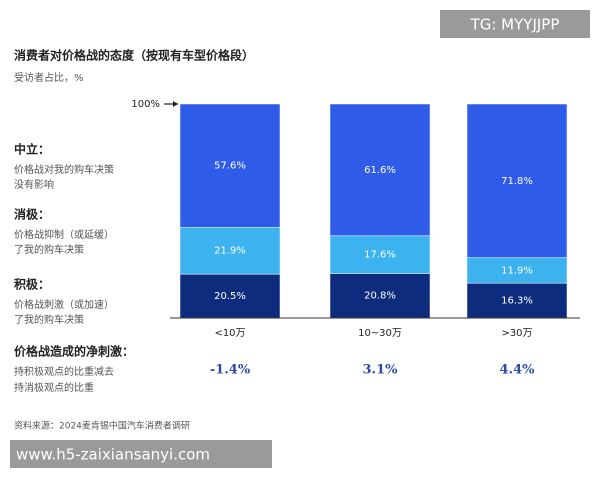 This screenshot has width=600, height=480. I want to click on value-label: 17.6%, so click(380, 255).